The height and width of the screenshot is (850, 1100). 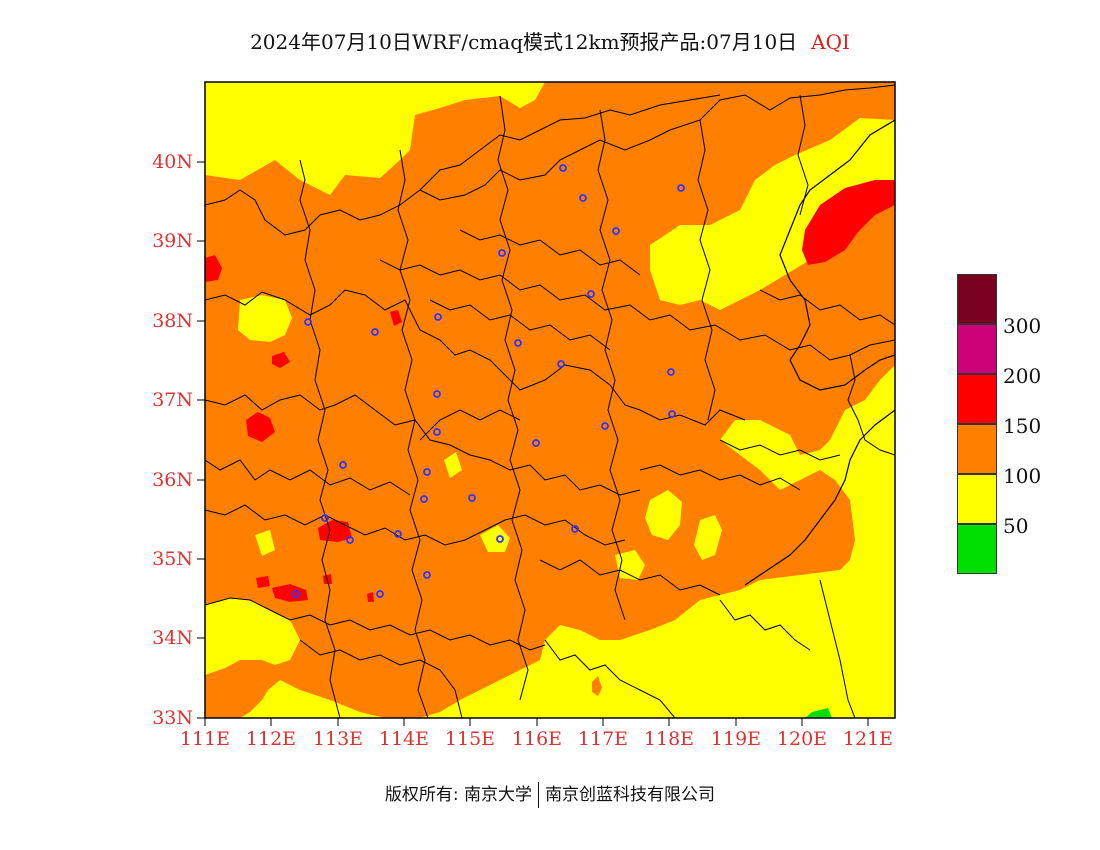 What do you see at coordinates (818, 713) in the screenshot?
I see `good-region` at bounding box center [818, 713].